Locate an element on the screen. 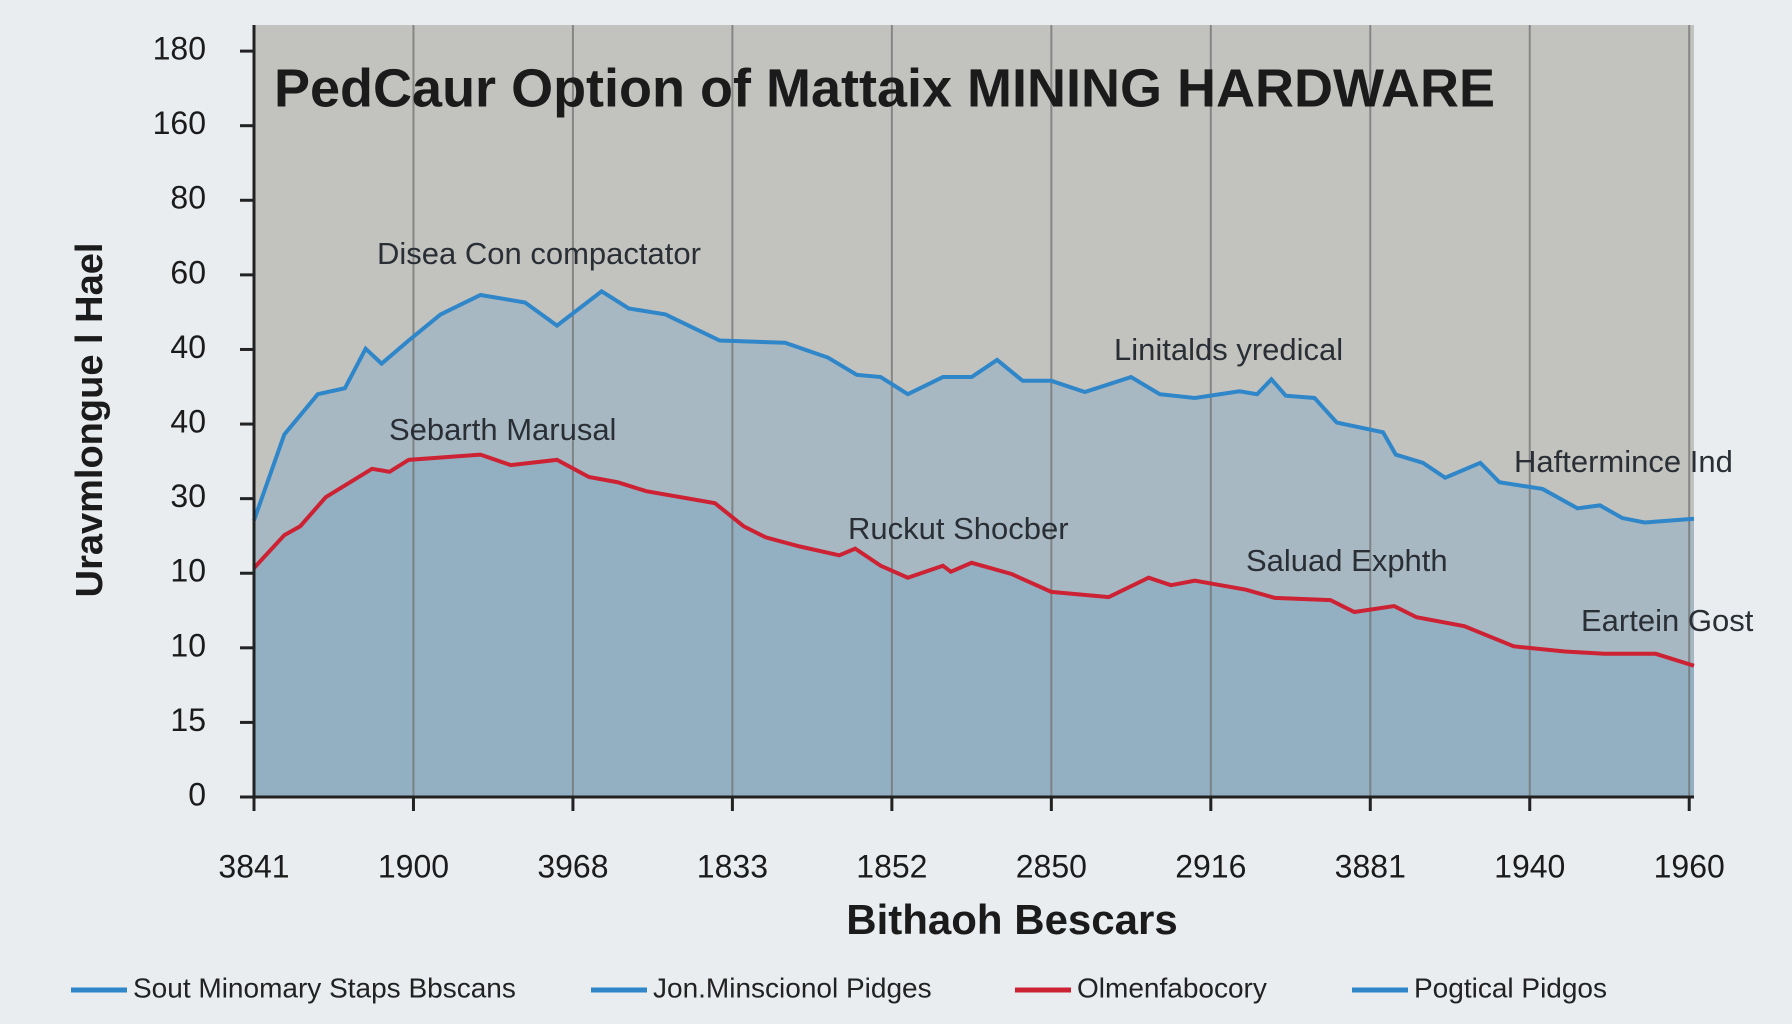 This screenshot has height=1024, width=1792. x-tick-label: 1960 is located at coordinates (1689, 866).